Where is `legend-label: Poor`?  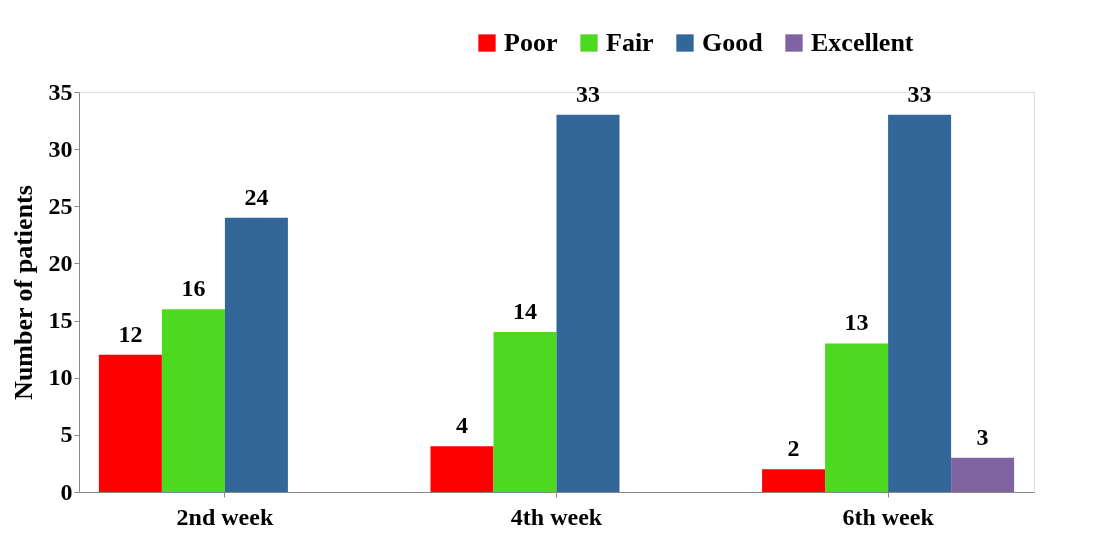
legend-label: Poor is located at coordinates (531, 42).